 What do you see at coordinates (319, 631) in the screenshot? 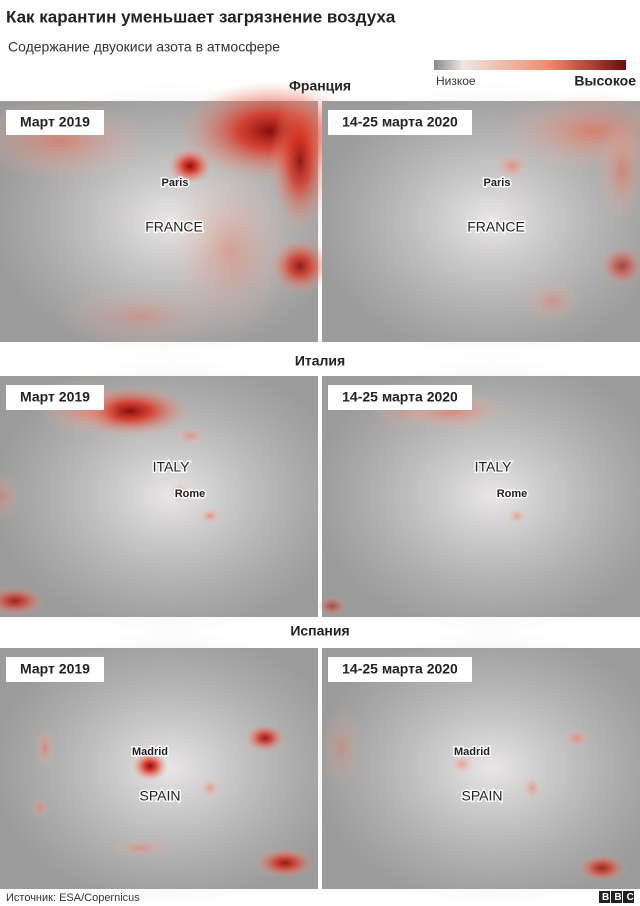
I see `section-title: Испания` at bounding box center [319, 631].